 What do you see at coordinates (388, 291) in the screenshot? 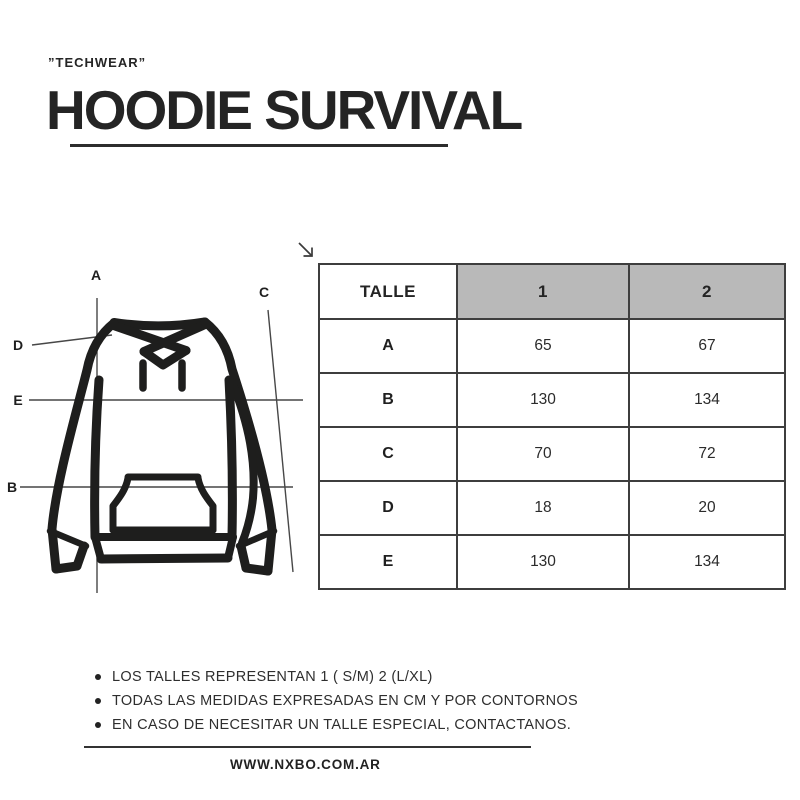
I see `col-header-talle: TALLE` at bounding box center [388, 291].